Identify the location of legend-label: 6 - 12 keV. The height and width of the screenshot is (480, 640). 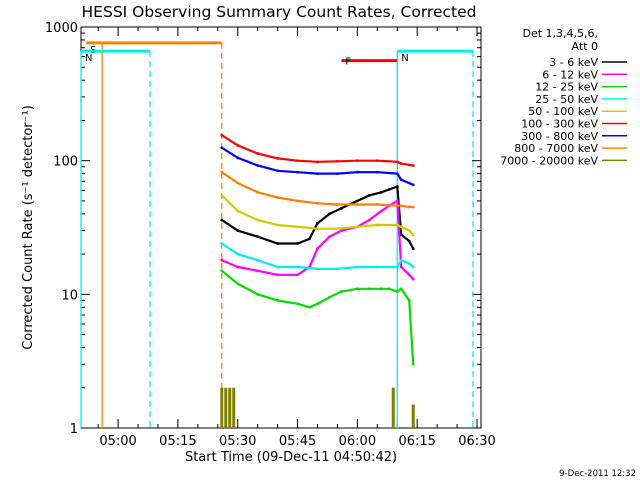
(570, 74).